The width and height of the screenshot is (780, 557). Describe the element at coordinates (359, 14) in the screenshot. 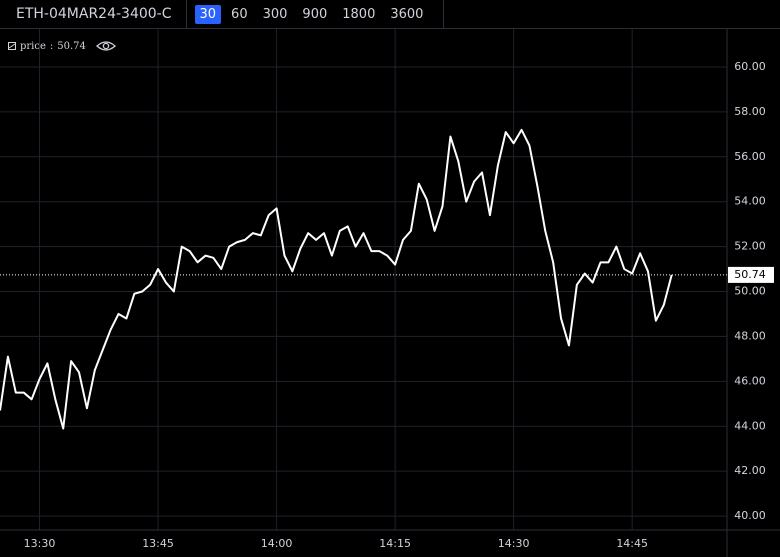

I see `interval-button: 1800` at that location.